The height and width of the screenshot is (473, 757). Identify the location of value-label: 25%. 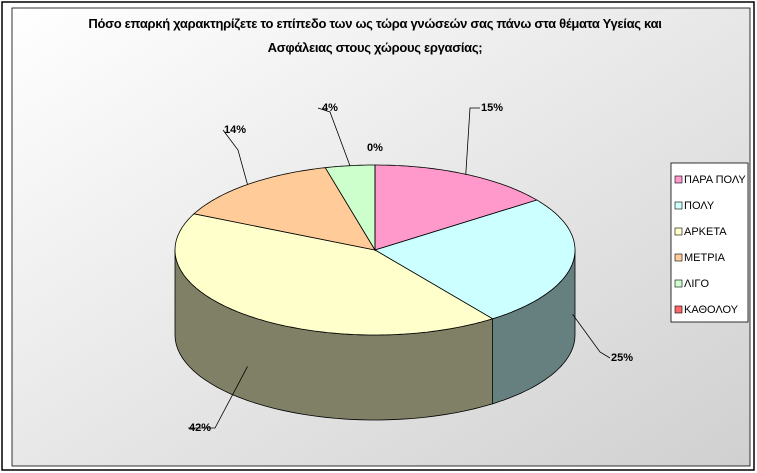
(622, 358).